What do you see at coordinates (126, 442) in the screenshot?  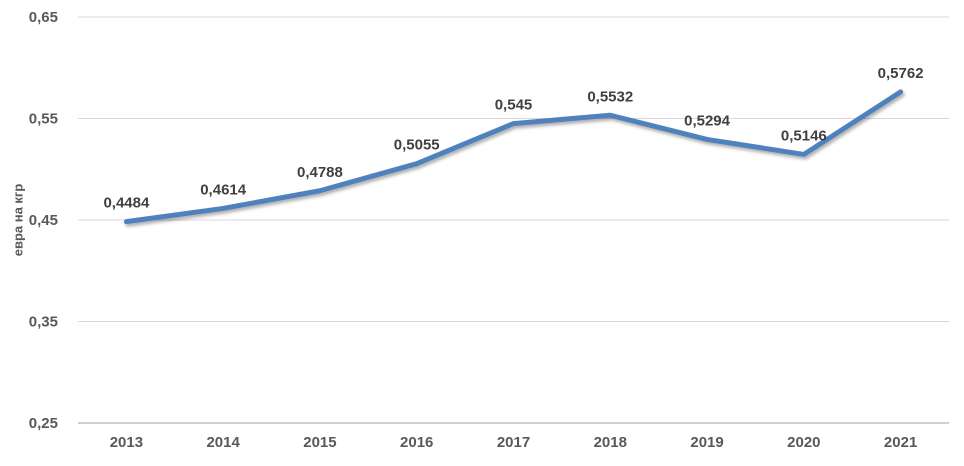 I see `x-tick-label: 2013` at bounding box center [126, 442].